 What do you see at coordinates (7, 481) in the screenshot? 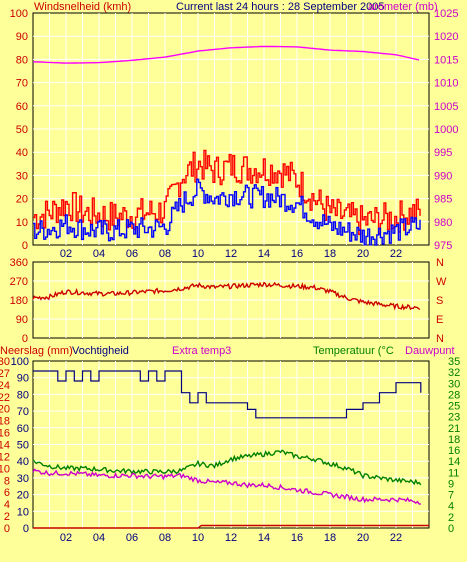
I see `axis-tick-label: 8` at bounding box center [7, 481].